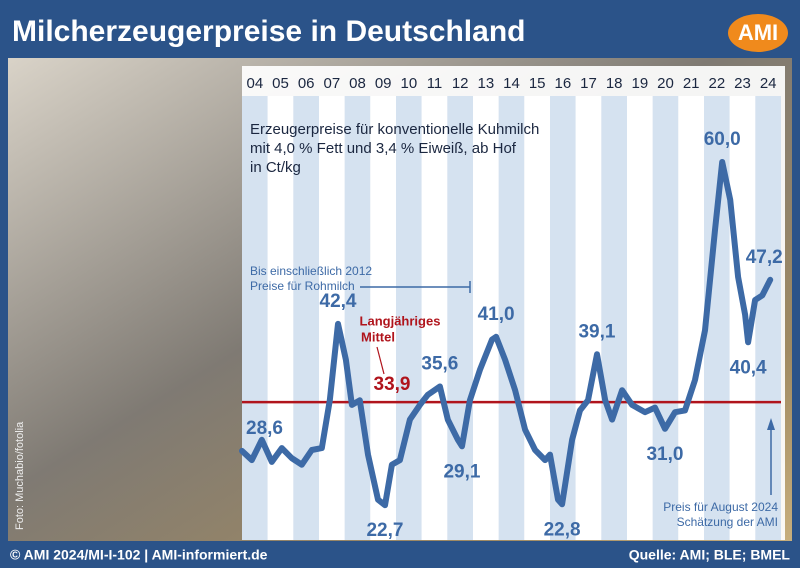  Describe the element at coordinates (383, 148) in the screenshot. I see `subtitle: mit 4,0 % Fett und 3,4 % Eiweiß, ab Hof` at that location.